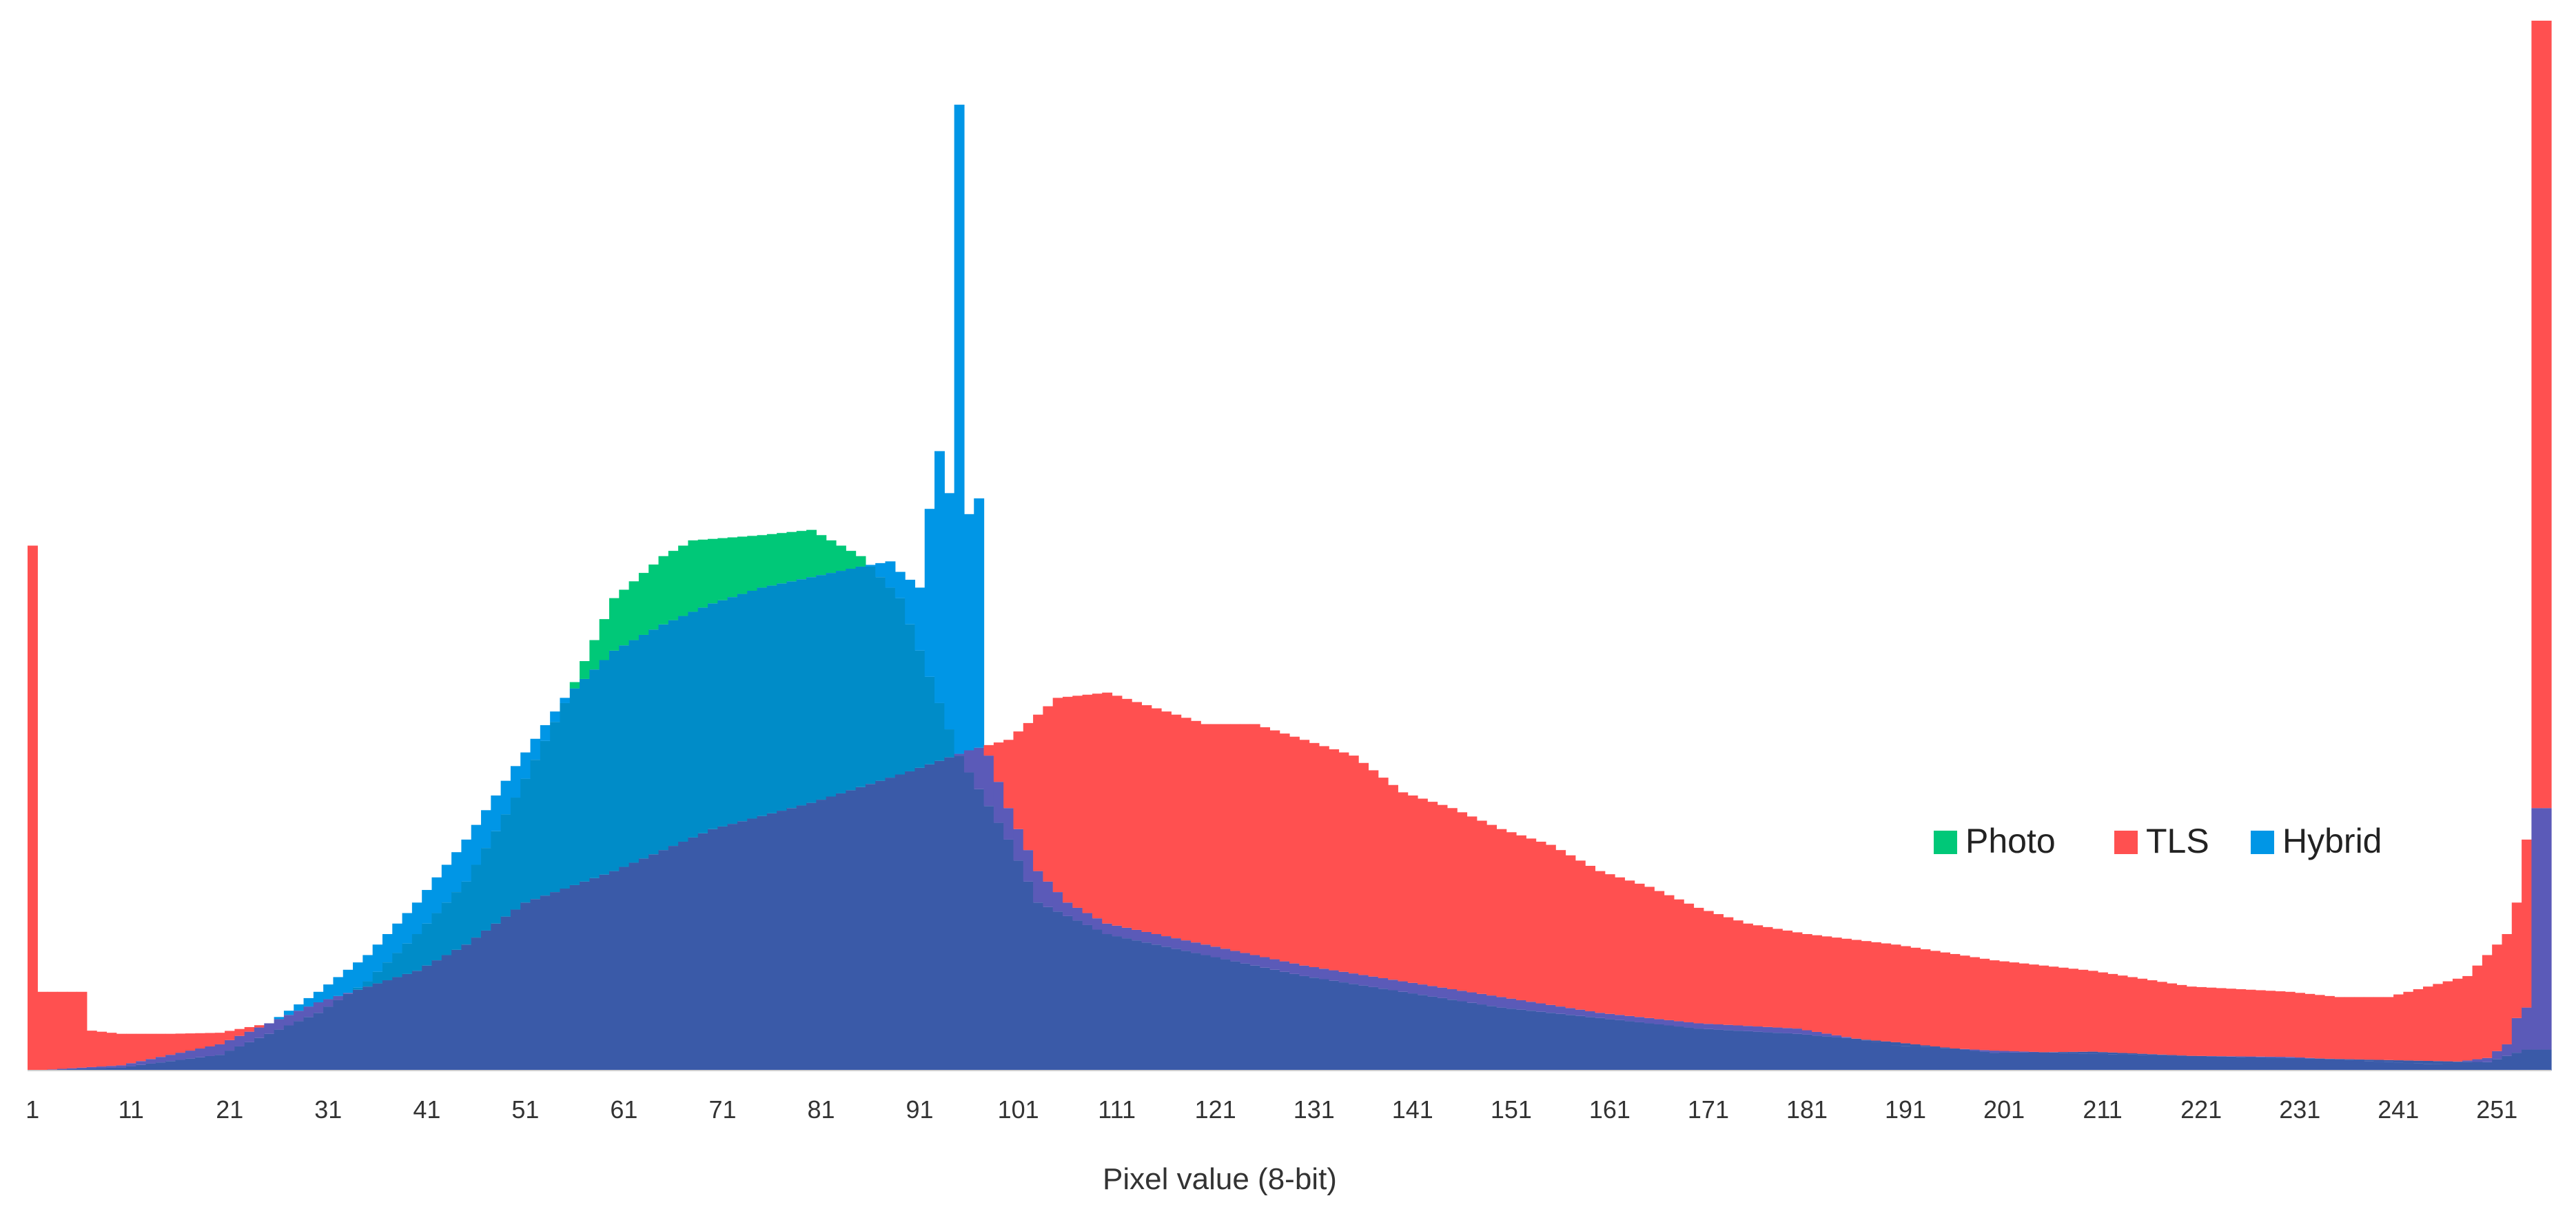 The height and width of the screenshot is (1216, 2576). Describe the element at coordinates (131, 1109) in the screenshot. I see `x-tick-label: 11` at that location.